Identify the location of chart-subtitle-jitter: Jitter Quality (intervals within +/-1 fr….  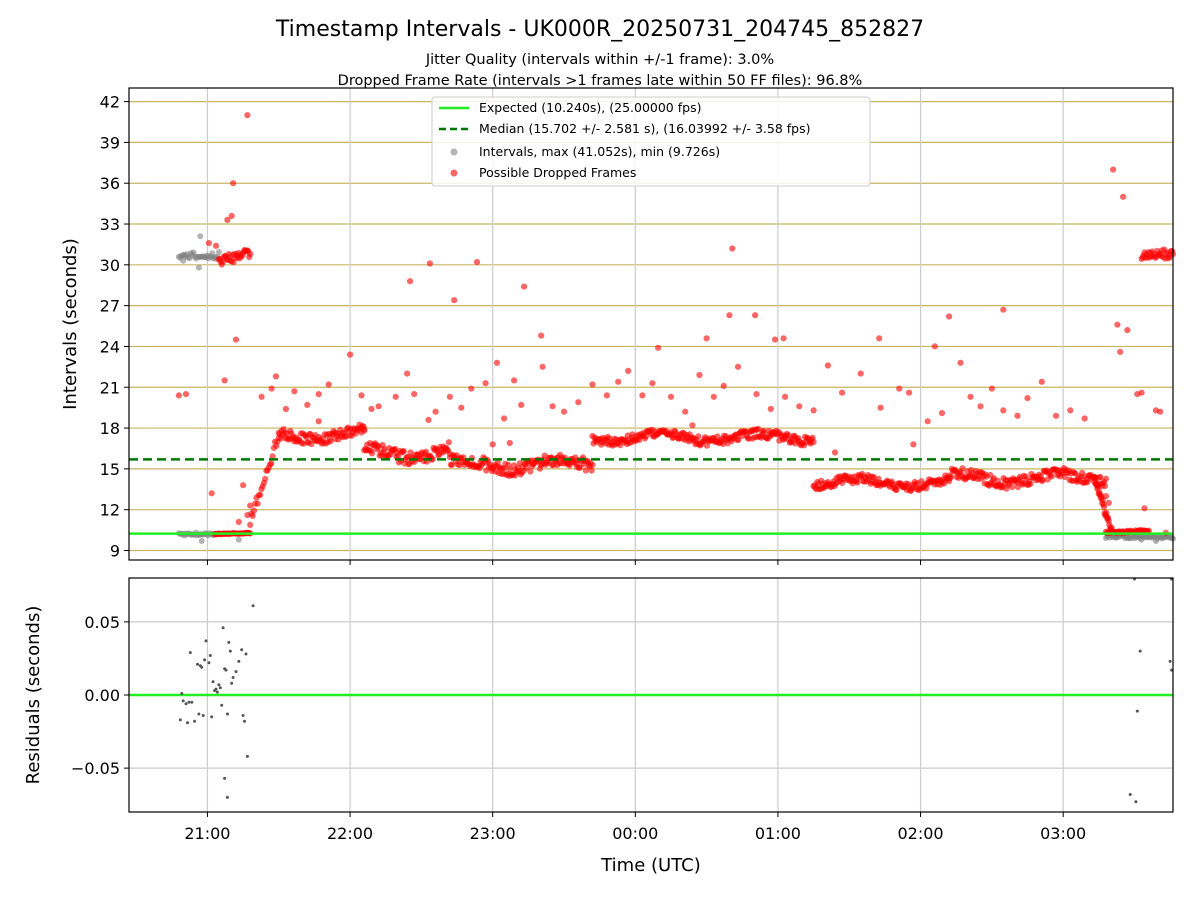
(599, 60).